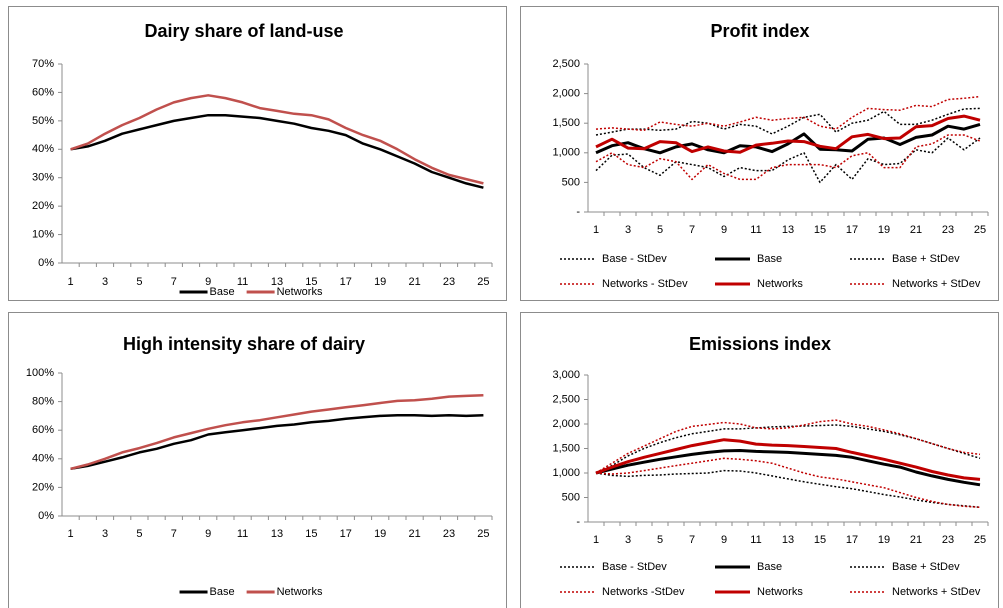 The height and width of the screenshot is (608, 1003). I want to click on y-tick-label: 10%, so click(43, 234).